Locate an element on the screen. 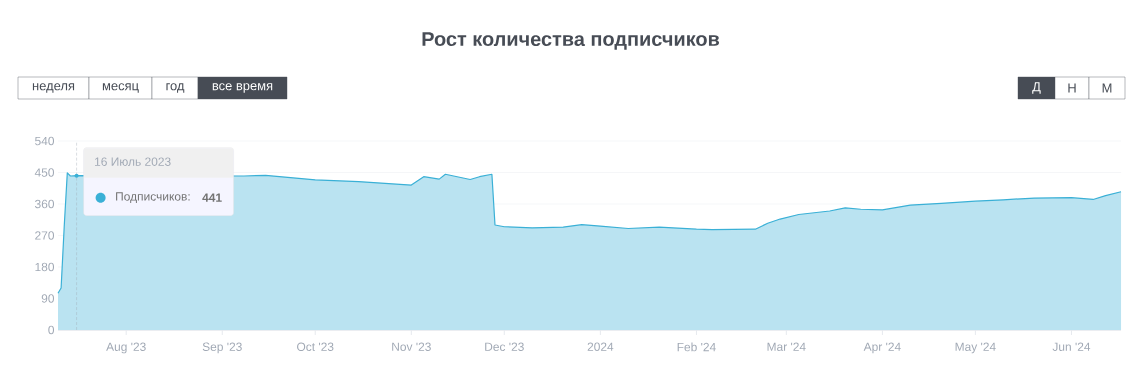 The width and height of the screenshot is (1141, 387). y-tick-label: 270 is located at coordinates (45, 235).